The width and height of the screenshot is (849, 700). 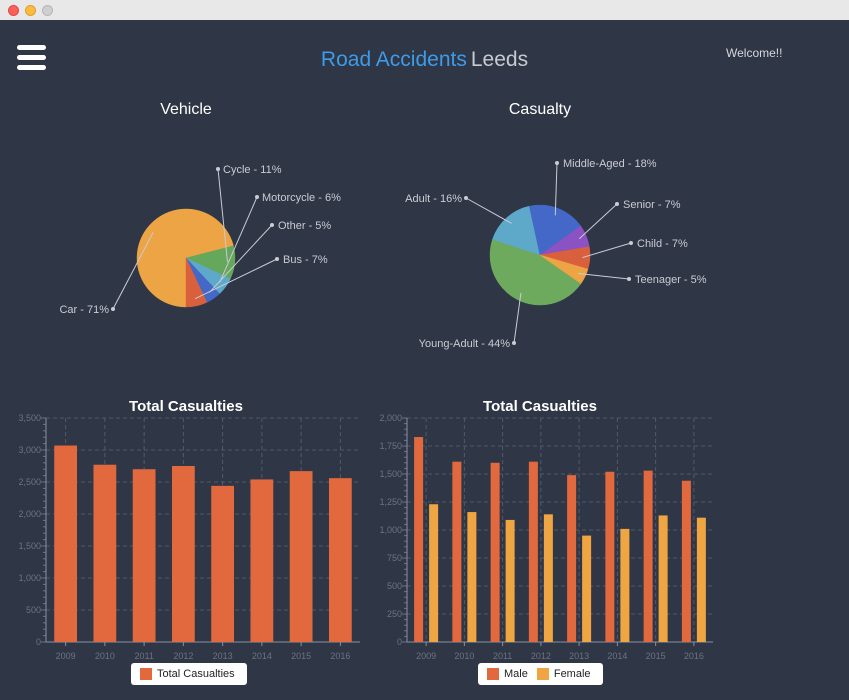 I want to click on welcome-message: Welcome!!, so click(x=754, y=53).